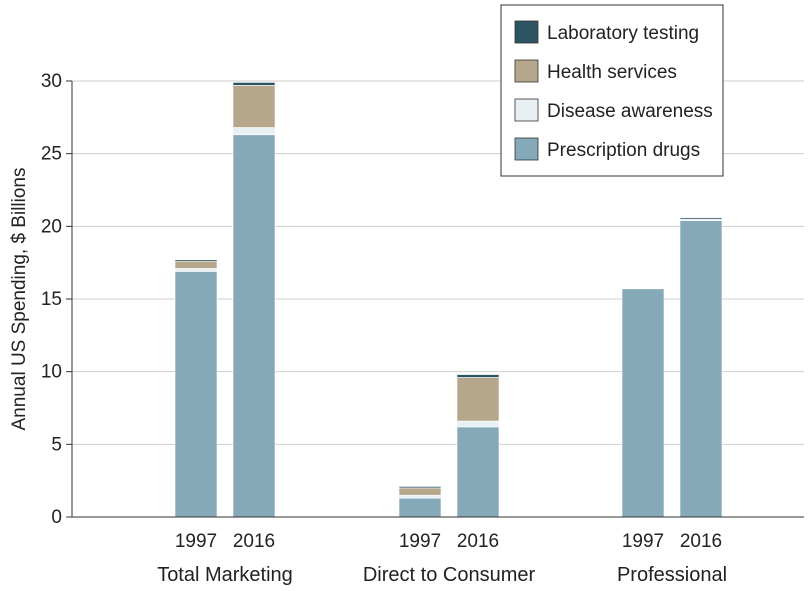 This screenshot has height=591, width=810. What do you see at coordinates (526, 71) in the screenshot?
I see `legend-swatch-health` at bounding box center [526, 71].